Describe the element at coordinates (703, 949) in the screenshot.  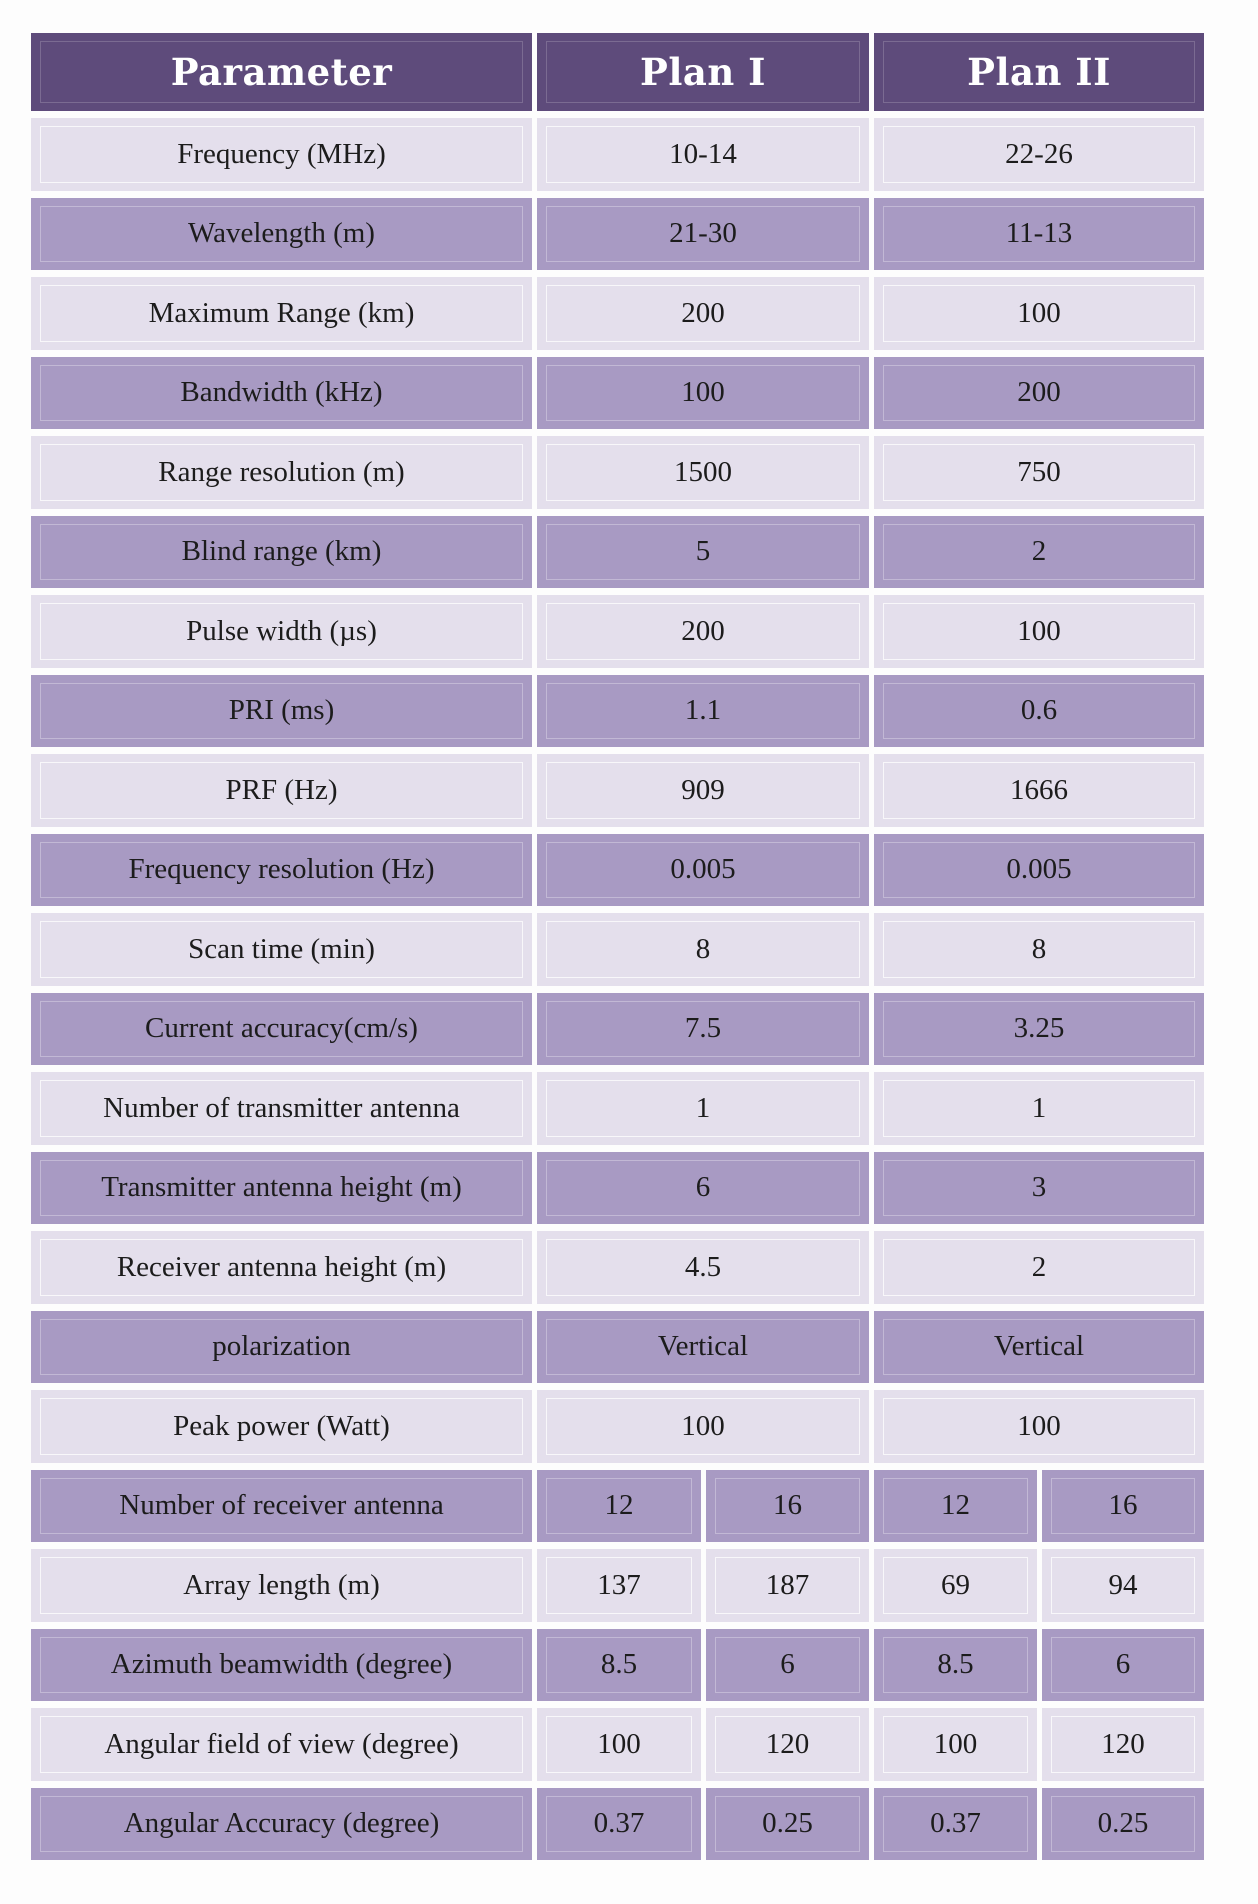
I see `plan1-value-cell: 8` at that location.